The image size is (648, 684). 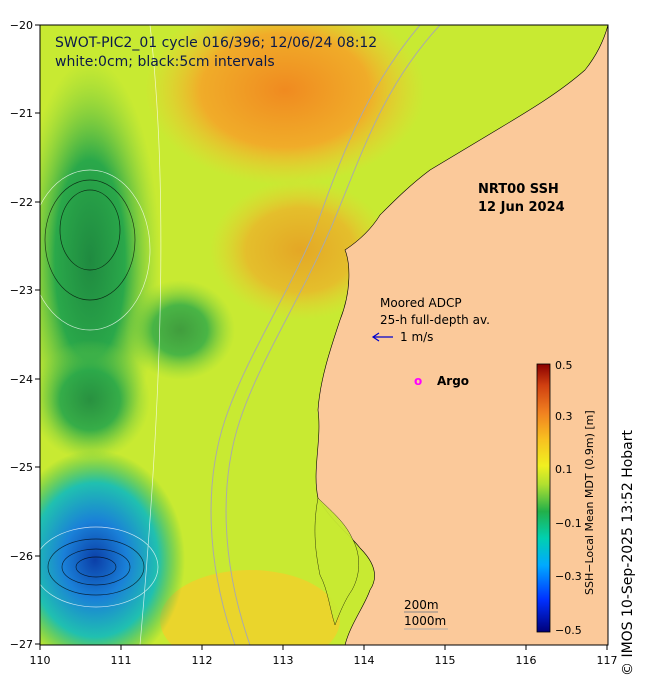 What do you see at coordinates (564, 365) in the screenshot?
I see `colorbar-tick: 0.5` at bounding box center [564, 365].